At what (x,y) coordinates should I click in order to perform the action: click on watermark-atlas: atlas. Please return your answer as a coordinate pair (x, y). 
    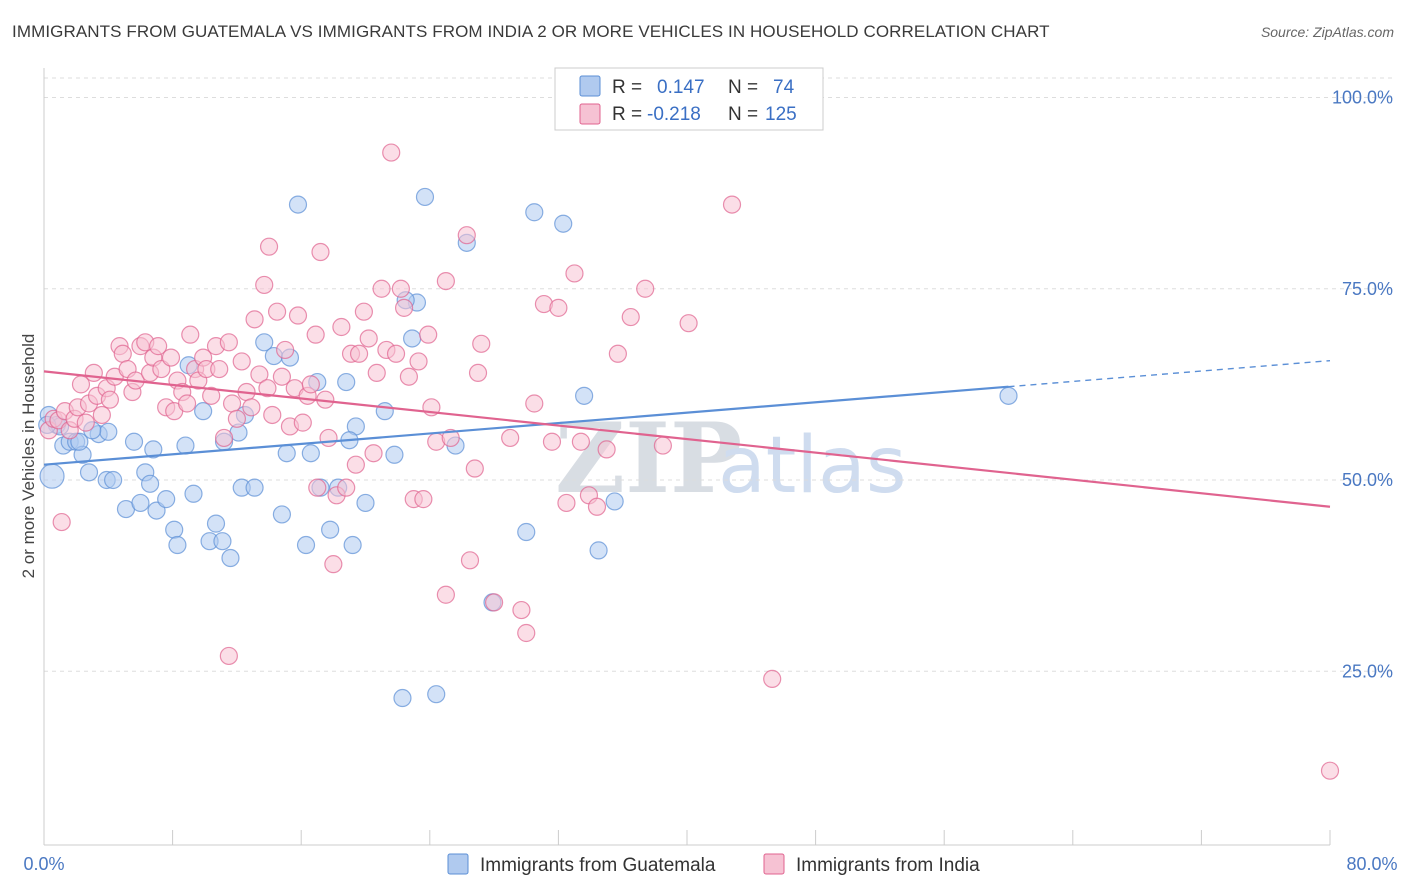
    Looking at the image, I should click on (812, 466).